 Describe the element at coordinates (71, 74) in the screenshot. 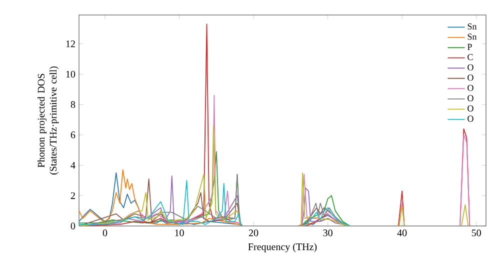

I see `y-tick-label: 10` at that location.